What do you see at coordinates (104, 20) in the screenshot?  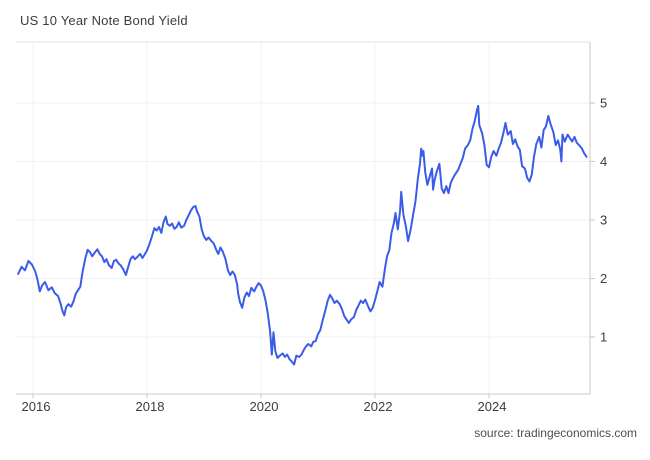 I see `chart-title: US 10 Year Note Bond Yield` at bounding box center [104, 20].